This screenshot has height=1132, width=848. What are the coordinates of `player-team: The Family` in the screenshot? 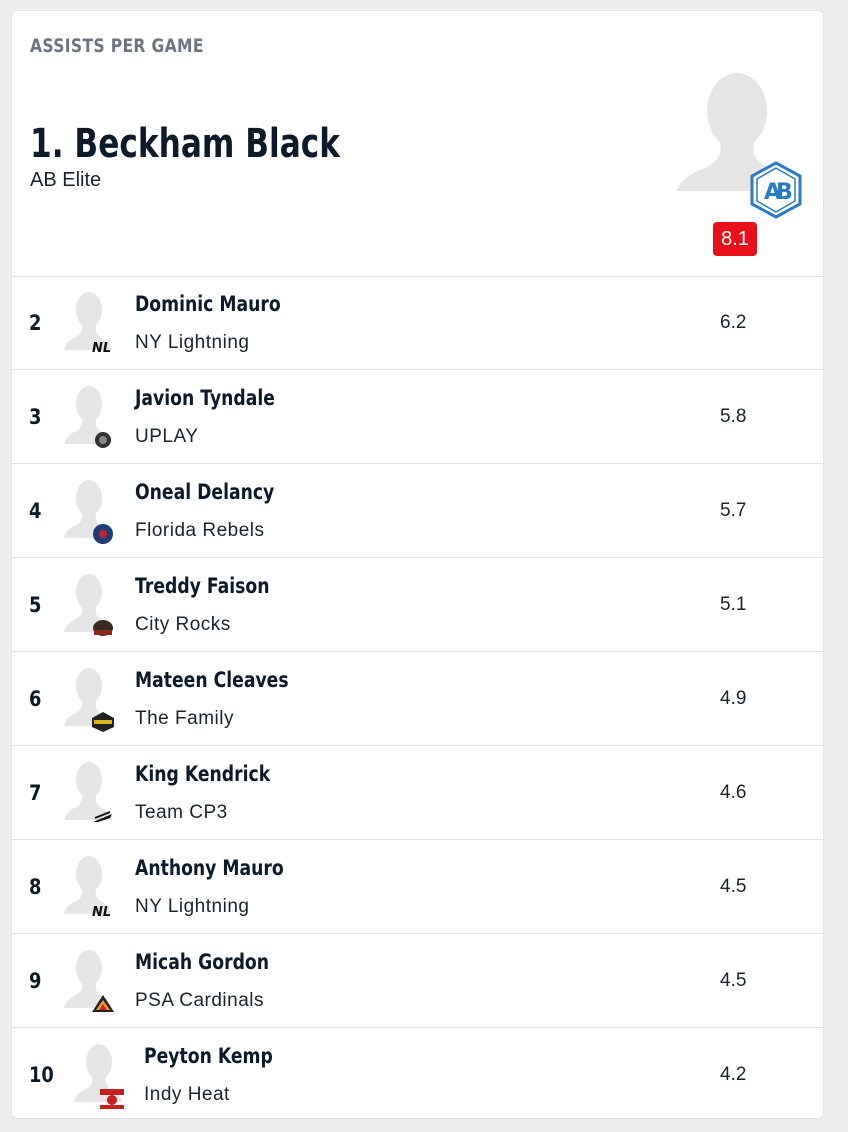 It's located at (184, 718).